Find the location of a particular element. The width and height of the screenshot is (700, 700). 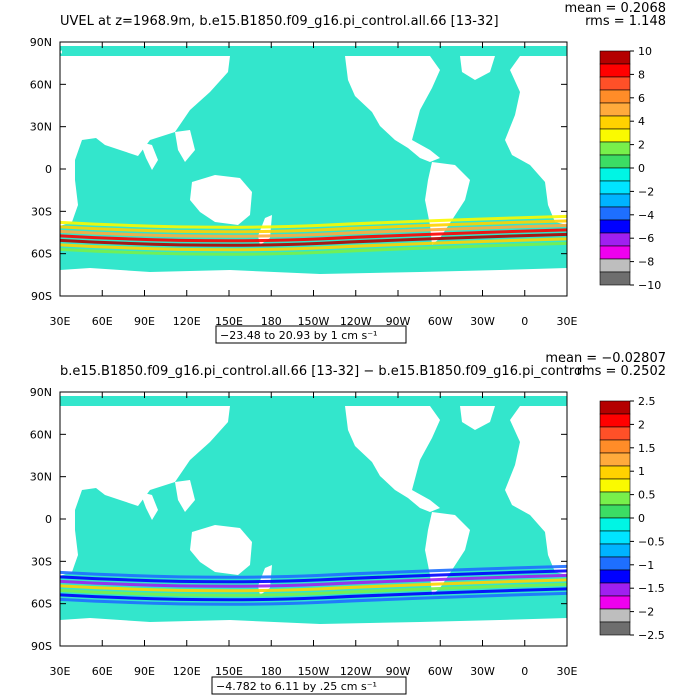

colorbar-label: 8 is located at coordinates (641, 74).